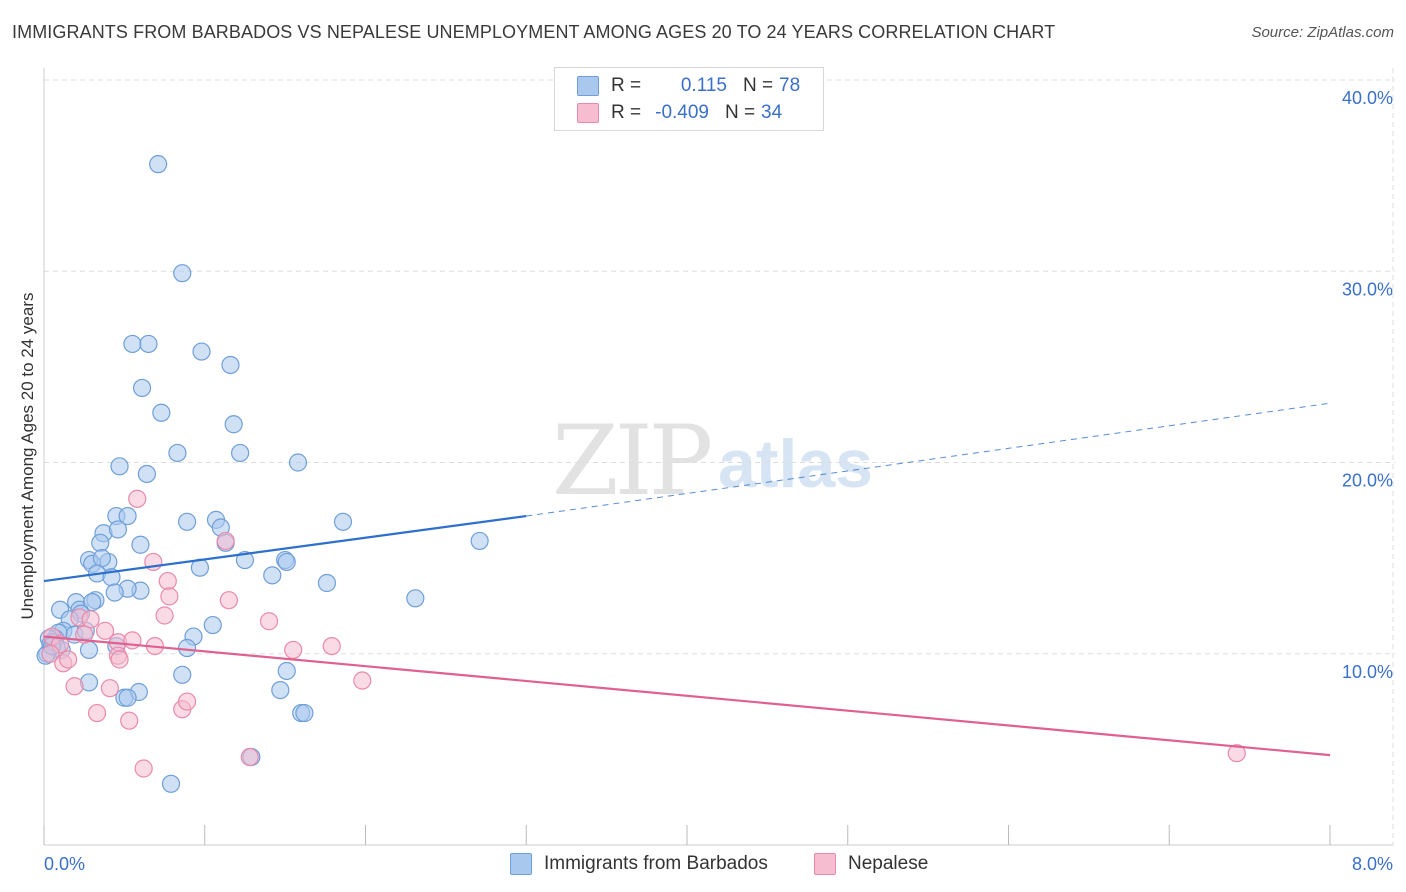 Image resolution: width=1406 pixels, height=892 pixels. What do you see at coordinates (285, 548) in the screenshot?
I see `barbados-trend-line` at bounding box center [285, 548].